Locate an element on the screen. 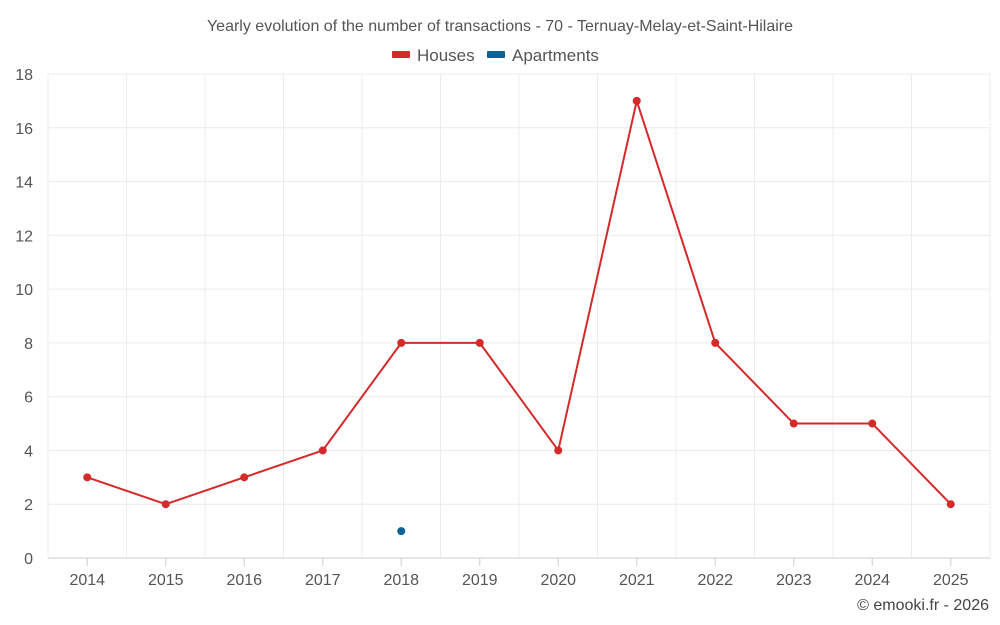 Image resolution: width=1000 pixels, height=625 pixels. legend-swatch-apartments is located at coordinates (496, 54).